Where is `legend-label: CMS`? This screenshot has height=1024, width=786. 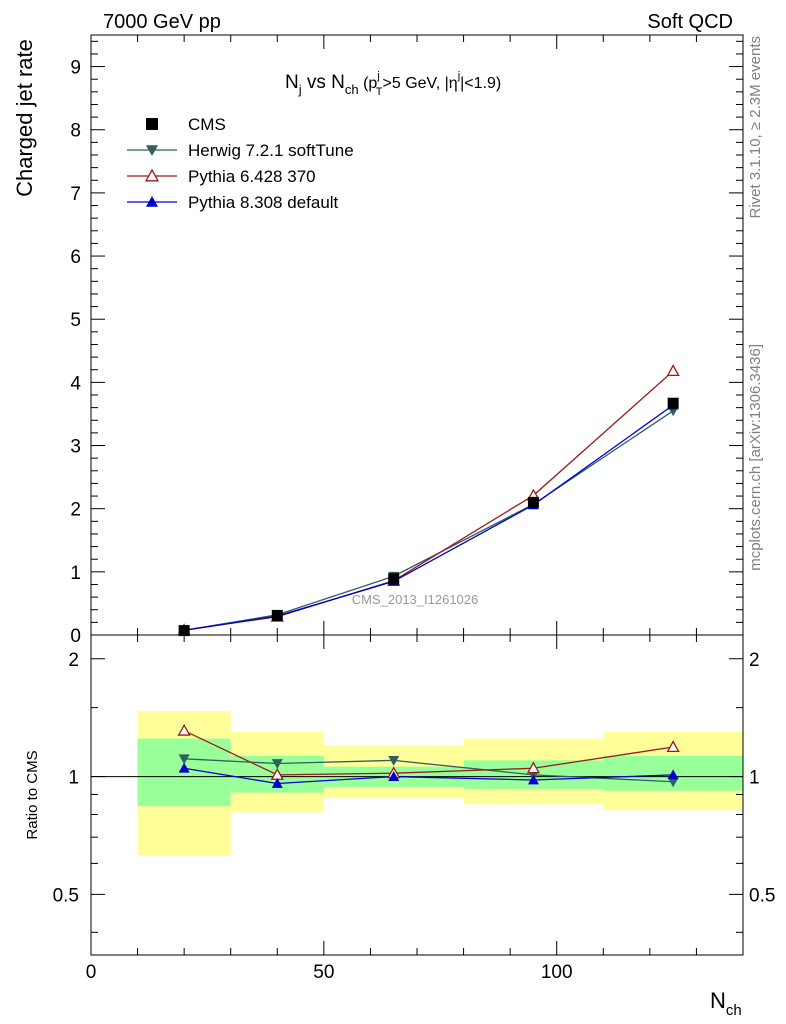 legend-label: CMS is located at coordinates (207, 124).